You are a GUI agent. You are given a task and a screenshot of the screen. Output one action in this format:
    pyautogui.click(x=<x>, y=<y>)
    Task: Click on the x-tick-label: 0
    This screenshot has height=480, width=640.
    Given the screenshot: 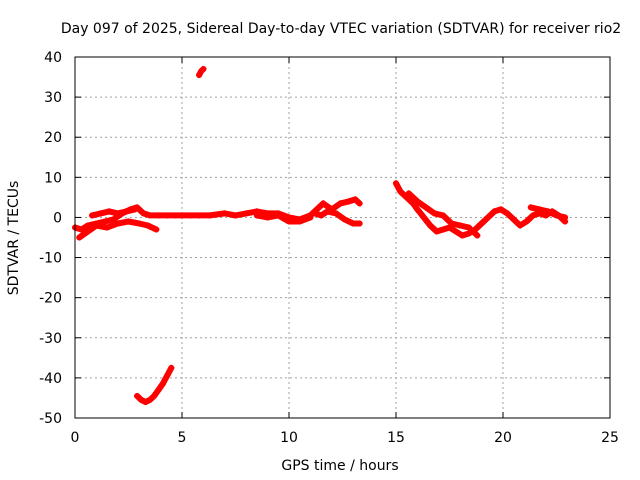 What is the action you would take?
    pyautogui.click(x=75, y=438)
    